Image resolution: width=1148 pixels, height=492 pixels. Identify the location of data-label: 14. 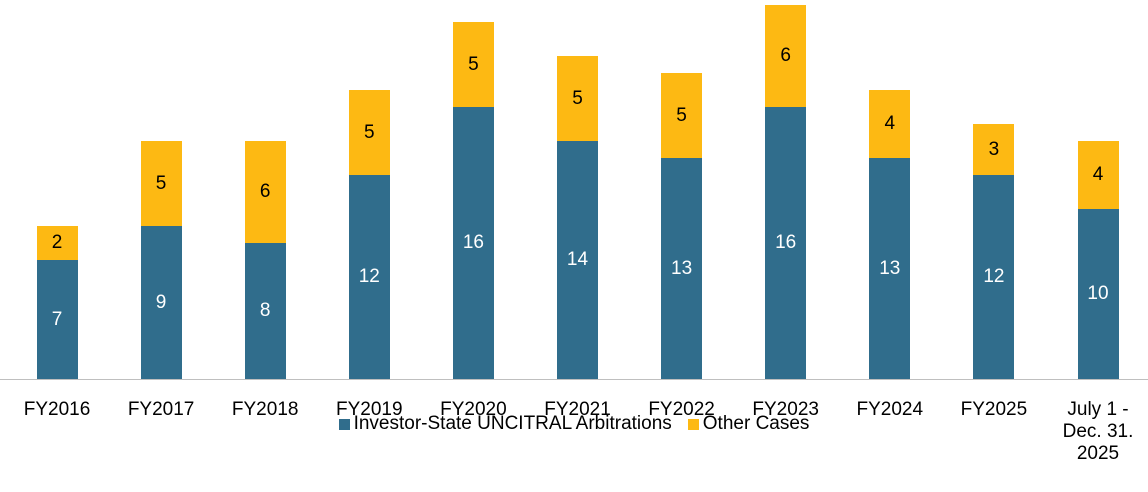
(577, 259).